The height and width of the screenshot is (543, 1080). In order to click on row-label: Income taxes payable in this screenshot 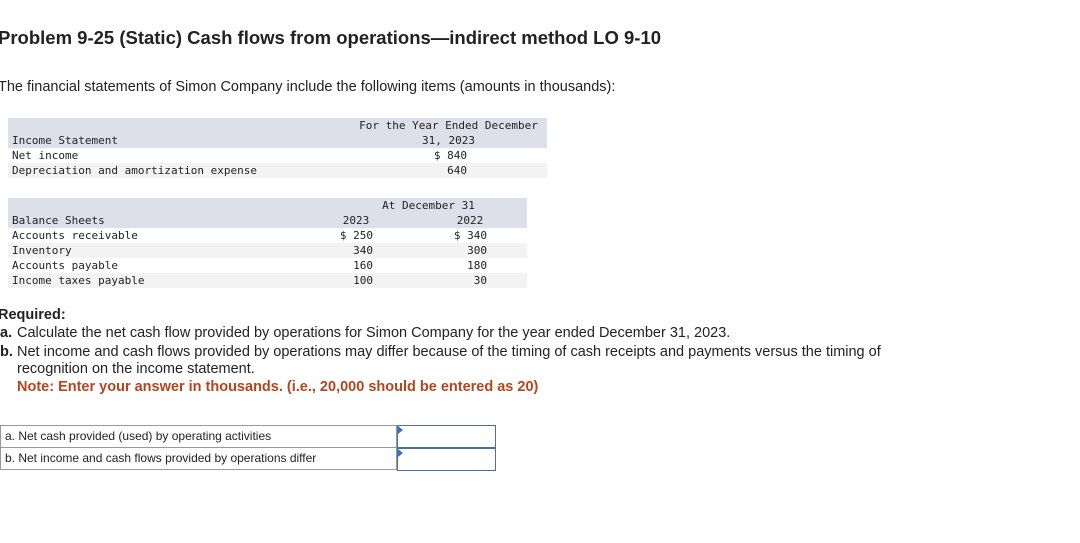, I will do `click(78, 280)`.